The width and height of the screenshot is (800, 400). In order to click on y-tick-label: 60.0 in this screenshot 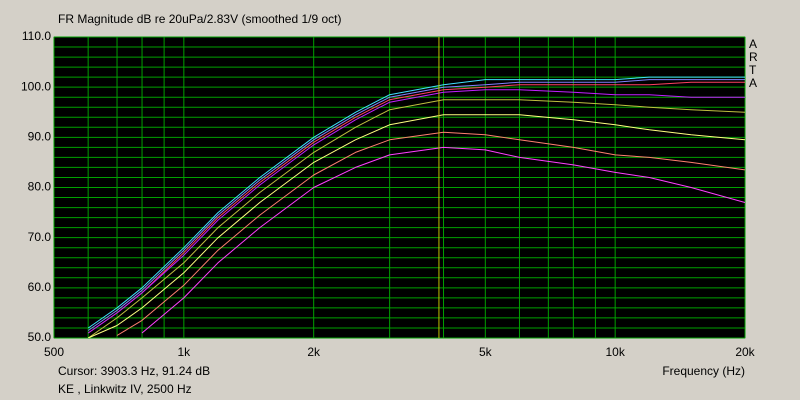, I will do `click(40, 287)`.